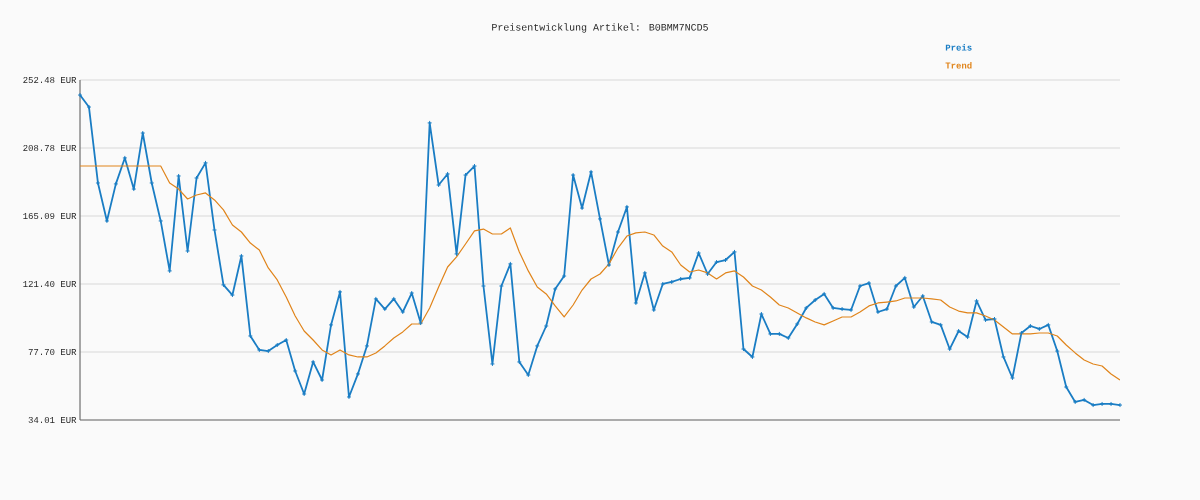 Image resolution: width=1200 pixels, height=500 pixels. What do you see at coordinates (52, 352) in the screenshot?
I see `y-tick-label: 77.70 EUR` at bounding box center [52, 352].